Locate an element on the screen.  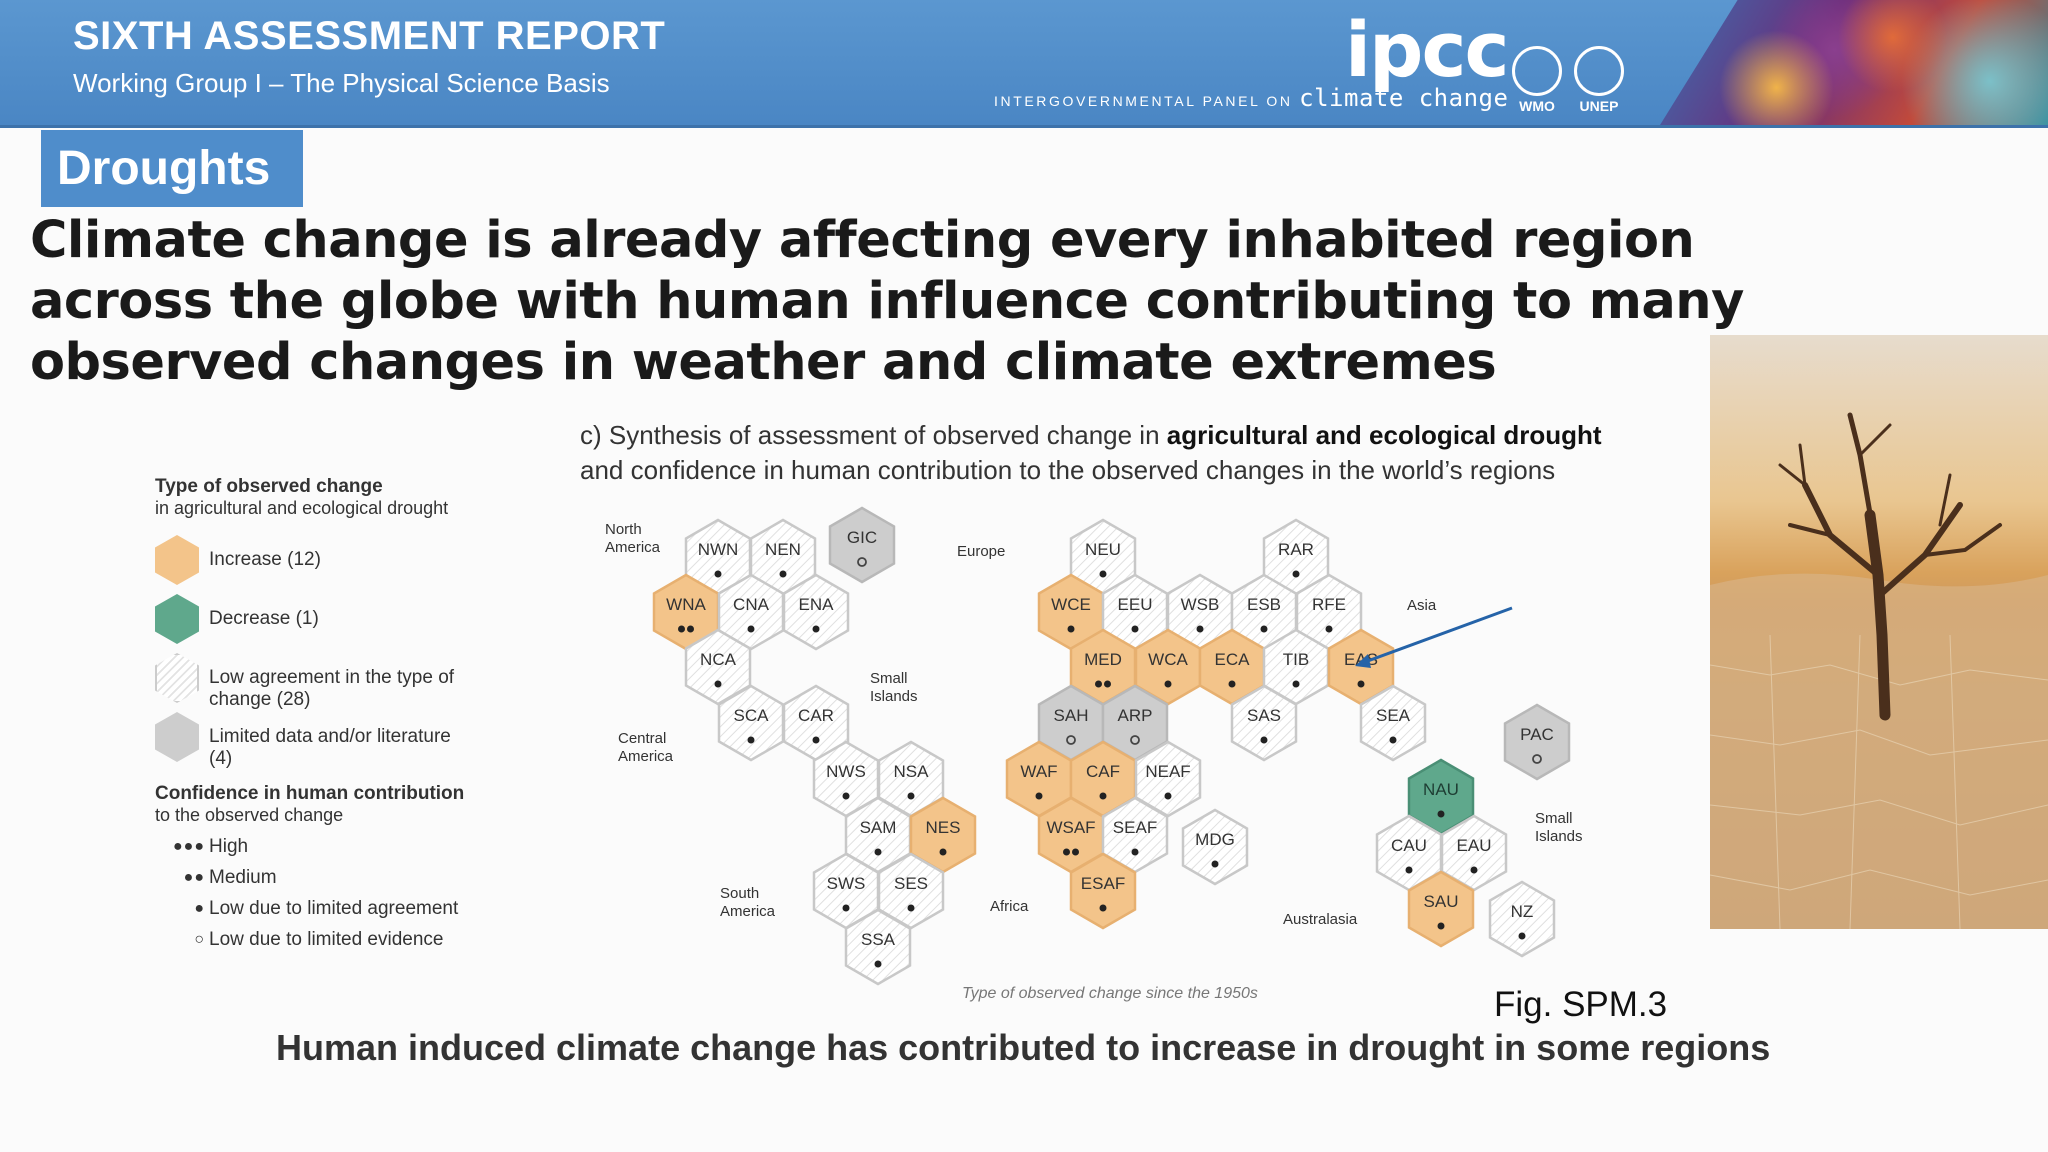
region-code: CAU is located at coordinates (1409, 845).